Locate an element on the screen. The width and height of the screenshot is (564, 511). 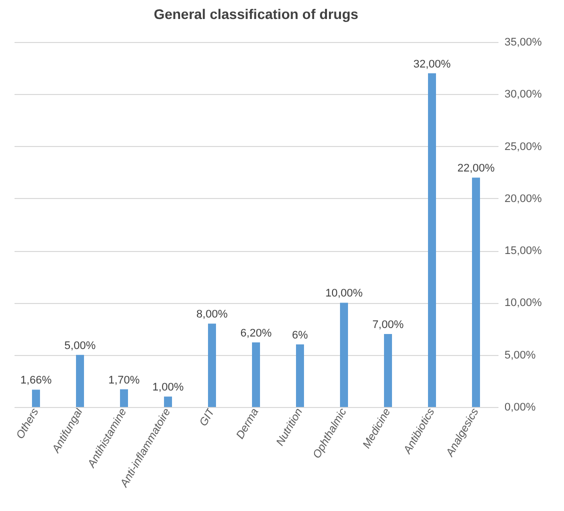
x-tick-label: GIT is located at coordinates (208, 416).